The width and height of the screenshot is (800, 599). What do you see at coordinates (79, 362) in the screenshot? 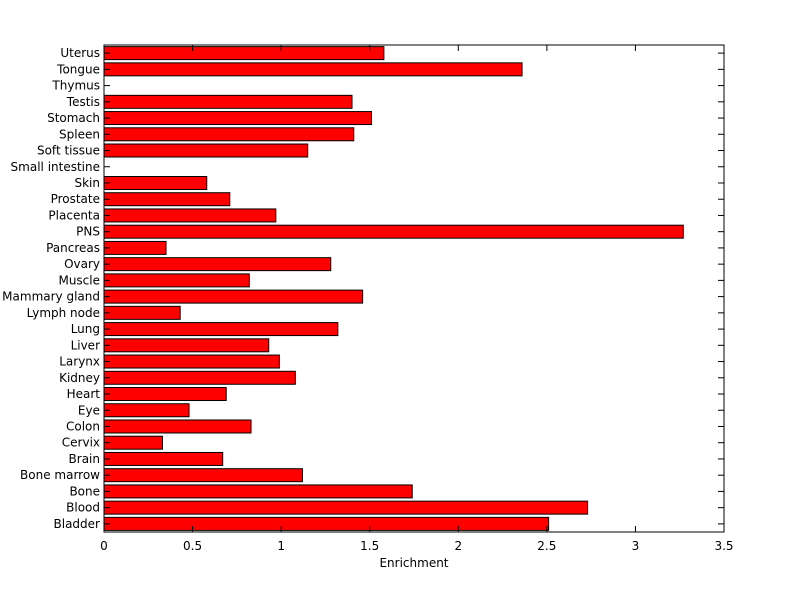
I see `y-tick-label: Larynx` at bounding box center [79, 362].